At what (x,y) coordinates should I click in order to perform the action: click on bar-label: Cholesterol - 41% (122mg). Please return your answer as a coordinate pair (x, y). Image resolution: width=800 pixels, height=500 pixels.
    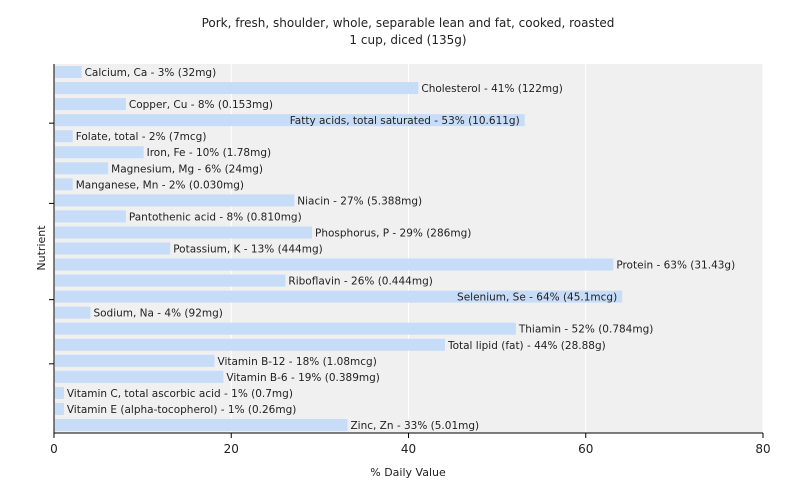
    Looking at the image, I should click on (492, 89).